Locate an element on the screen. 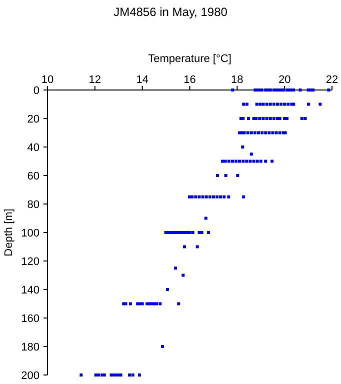  x-tick-label: 20 is located at coordinates (284, 80).